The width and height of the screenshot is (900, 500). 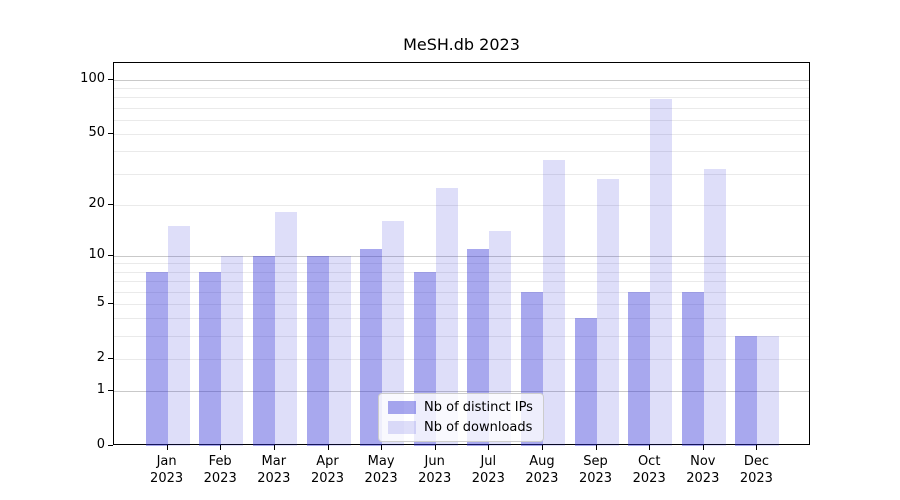 I want to click on legend-swatch-distinct-ips, so click(x=402, y=407).